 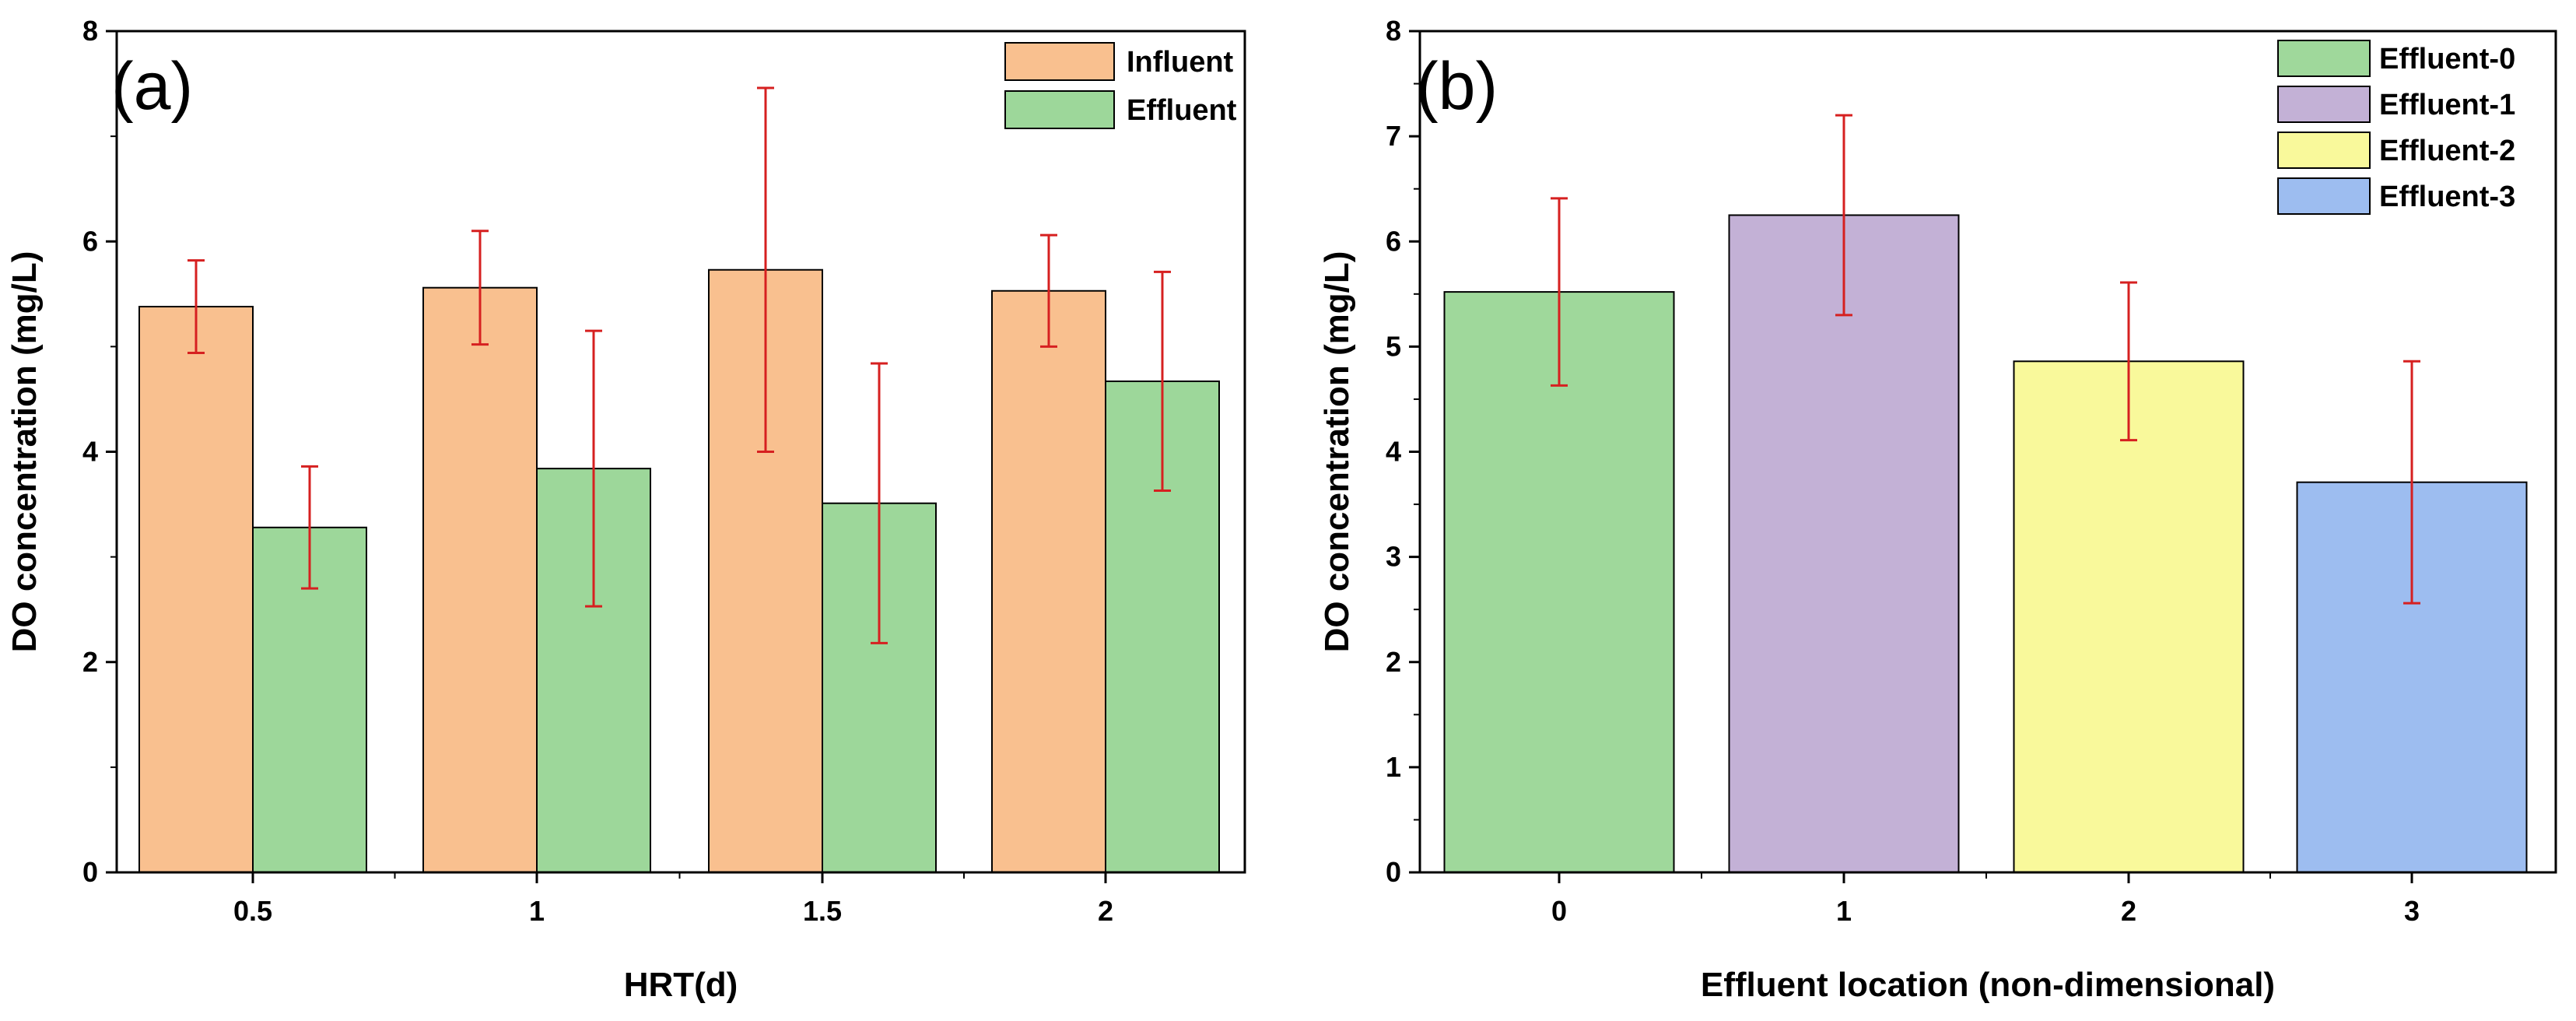 I want to click on y-tick-label: 5, so click(x=1393, y=346).